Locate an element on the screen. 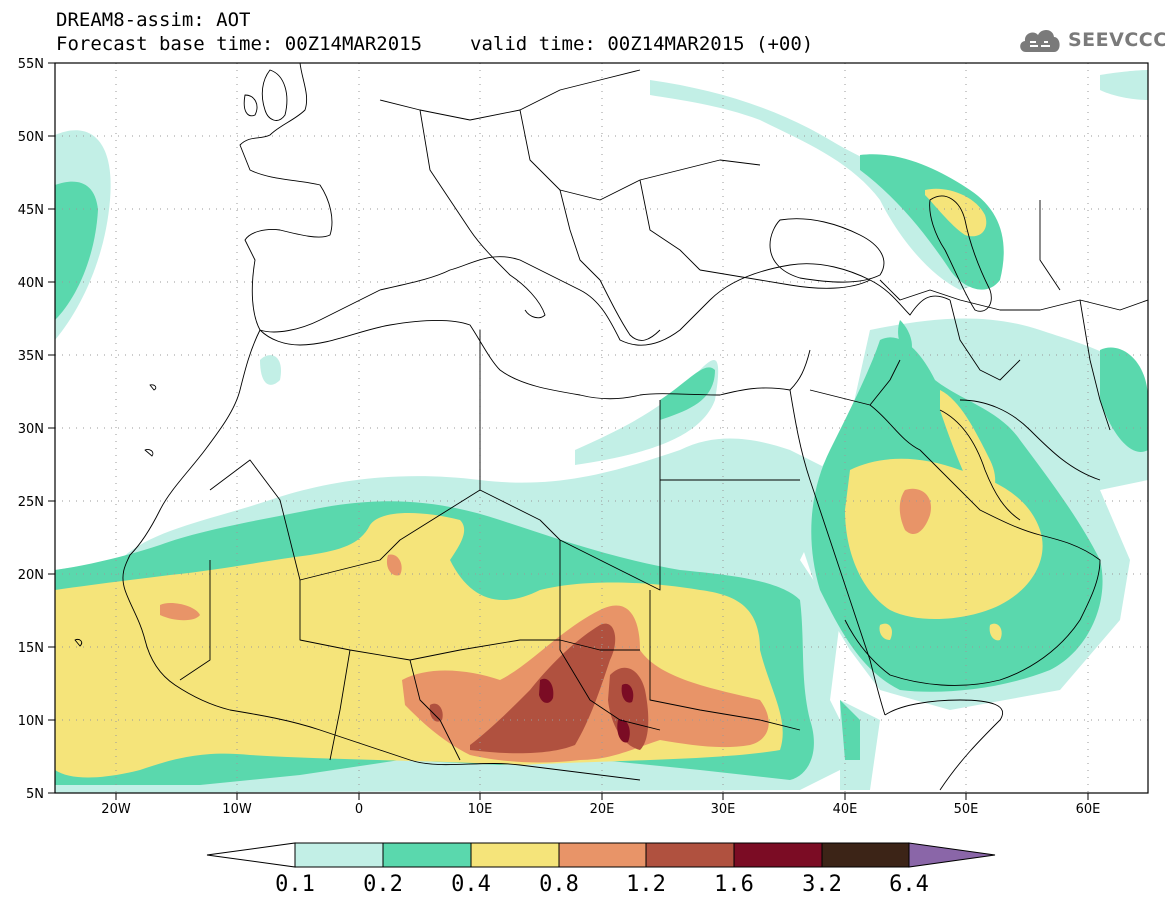  lat-label: 40N is located at coordinates (31, 283).